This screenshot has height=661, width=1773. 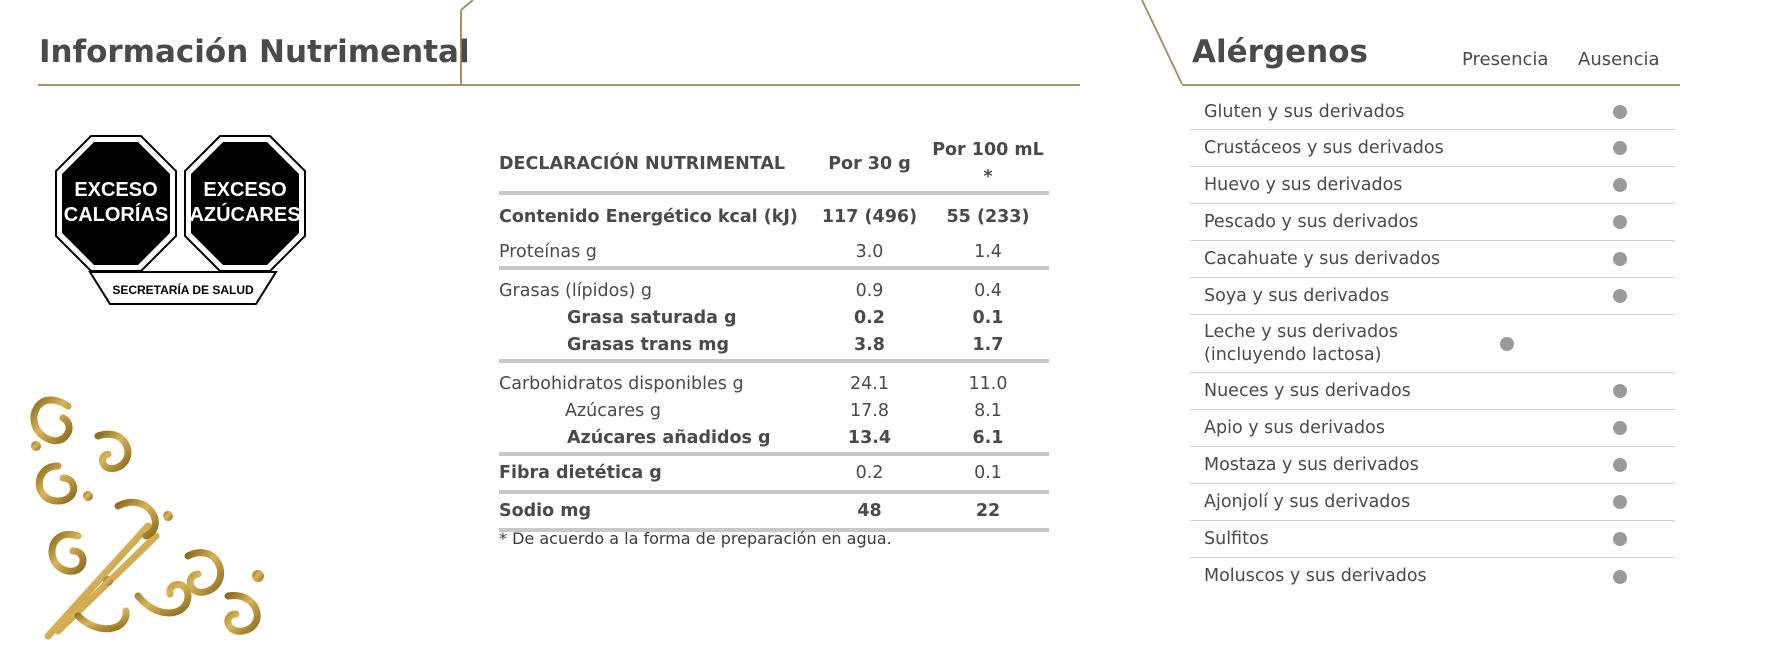 I want to click on table-row: Grasas (lípidos) g 0.9 0.4, so click(x=774, y=286).